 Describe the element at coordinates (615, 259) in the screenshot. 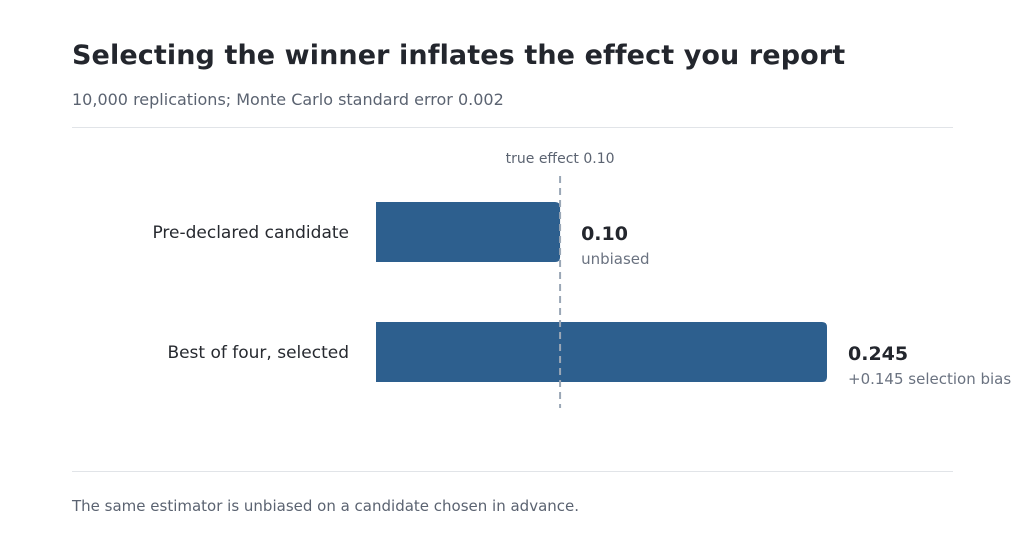

I see `annotation-label-0: unbiased` at that location.